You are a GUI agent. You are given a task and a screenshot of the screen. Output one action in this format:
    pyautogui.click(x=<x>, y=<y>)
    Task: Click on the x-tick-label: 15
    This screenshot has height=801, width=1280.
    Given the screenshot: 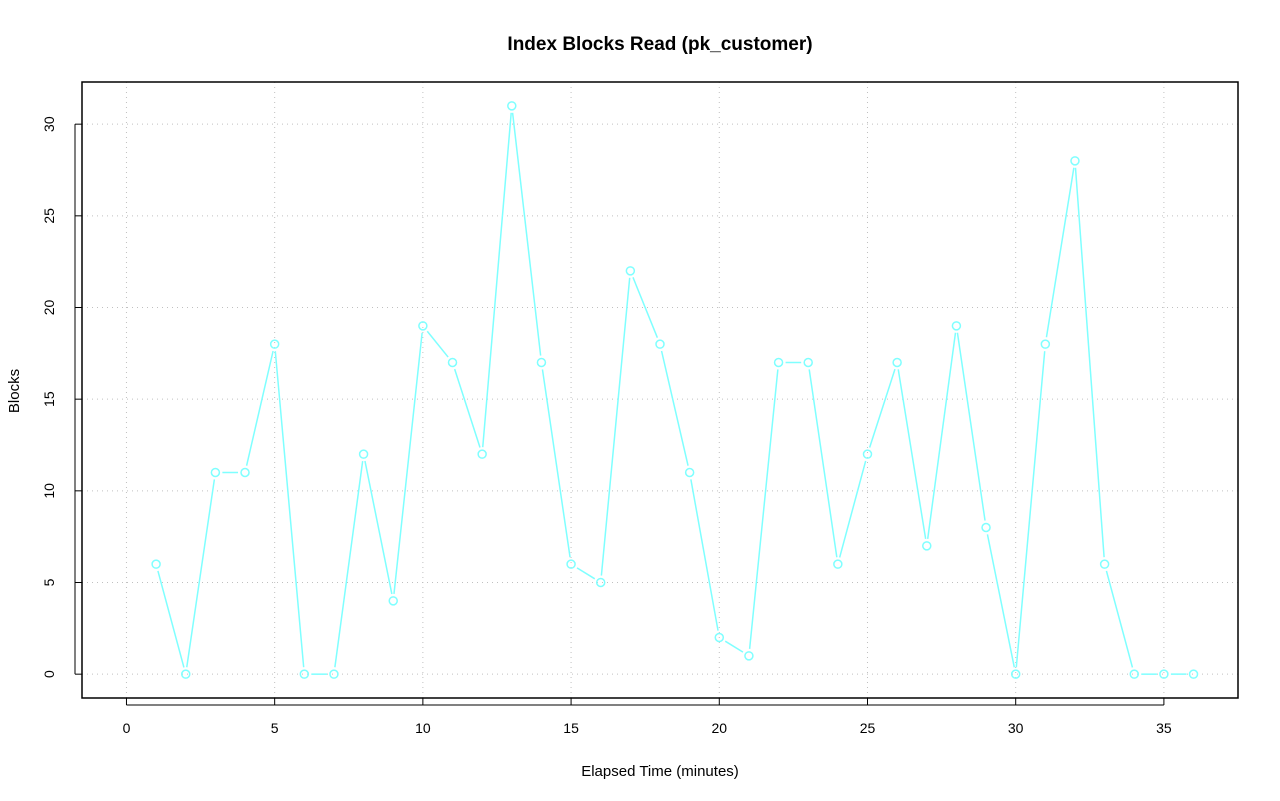 What is the action you would take?
    pyautogui.click(x=571, y=728)
    